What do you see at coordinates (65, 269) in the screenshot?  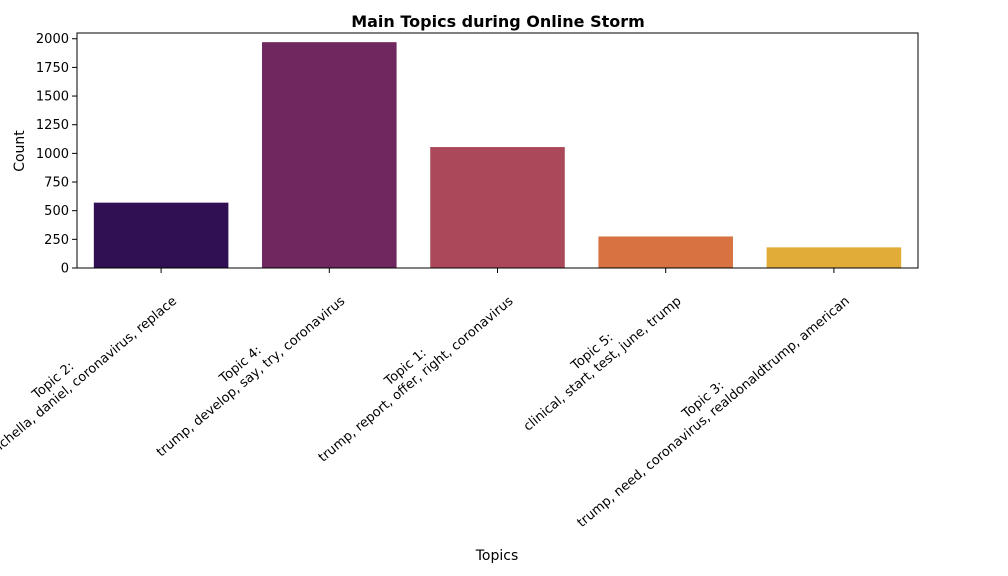 I see `y-tick-label-0: 0` at bounding box center [65, 269].